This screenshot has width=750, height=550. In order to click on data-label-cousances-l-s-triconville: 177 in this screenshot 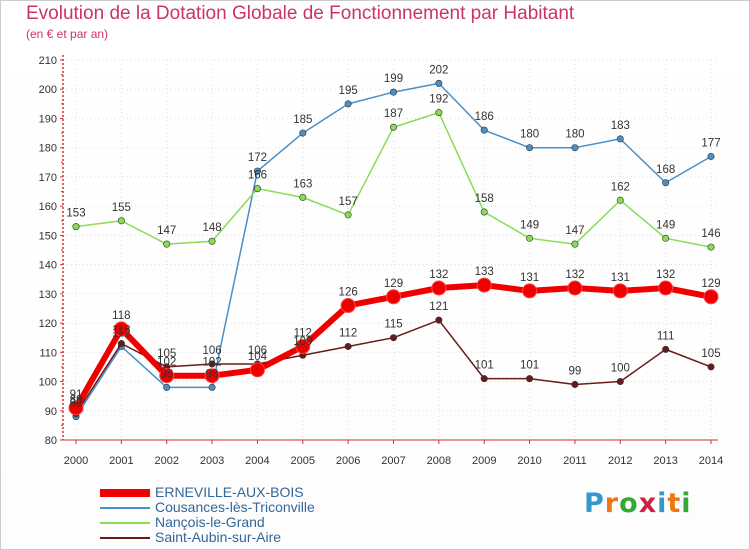, I will do `click(710, 143)`.